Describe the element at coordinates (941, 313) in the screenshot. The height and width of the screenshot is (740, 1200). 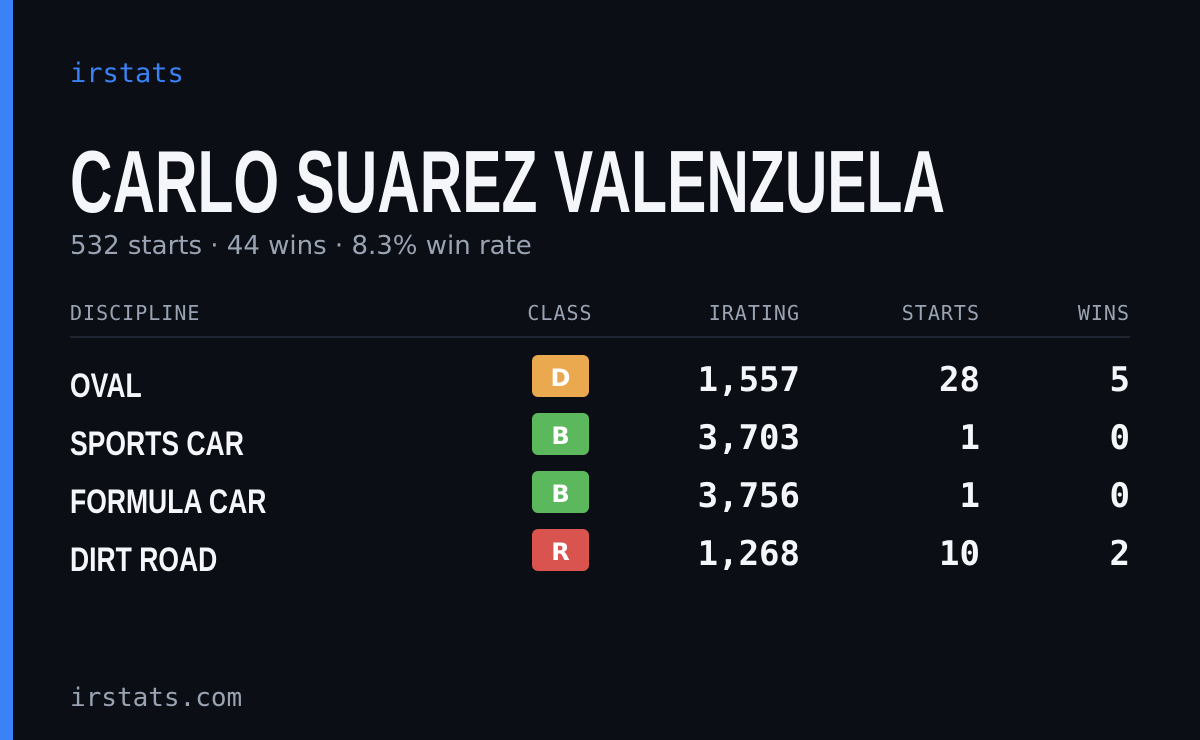
I see `column-header: STARTS` at that location.